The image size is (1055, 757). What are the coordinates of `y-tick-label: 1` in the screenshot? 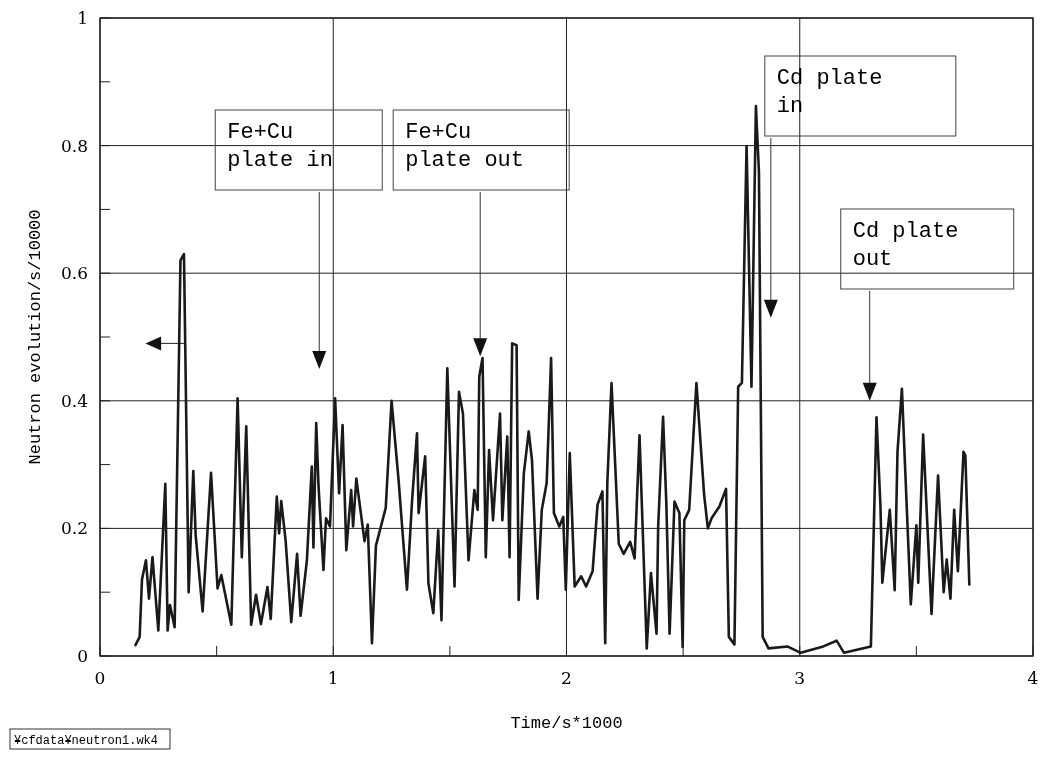 It's located at (82, 18).